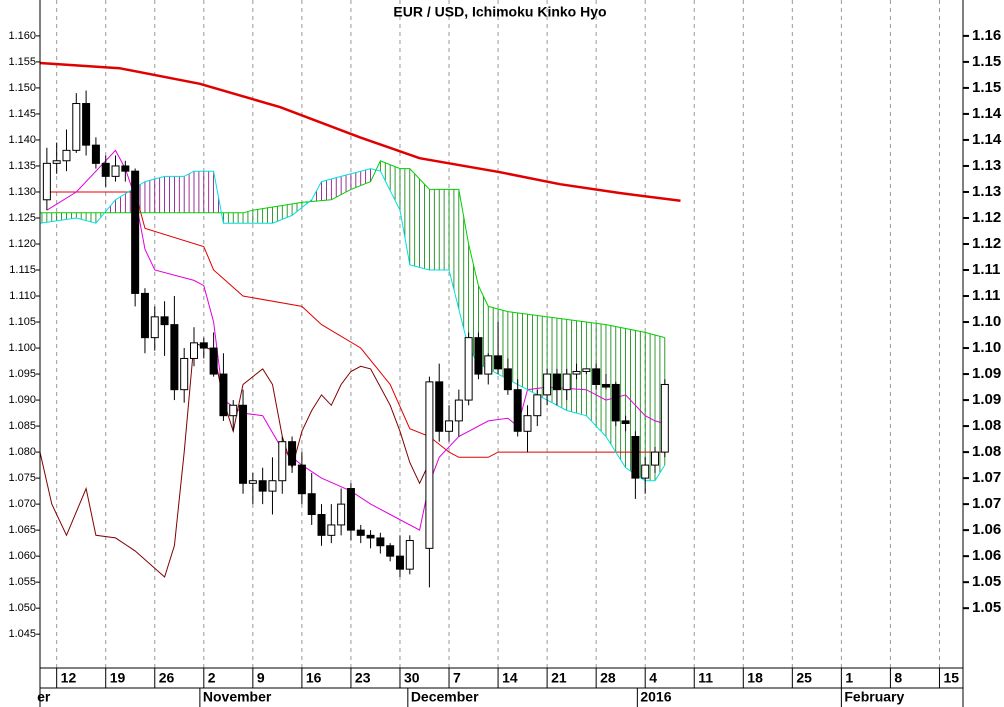  Describe the element at coordinates (22, 36) in the screenshot. I see `y-tick-label: 1.160` at that location.